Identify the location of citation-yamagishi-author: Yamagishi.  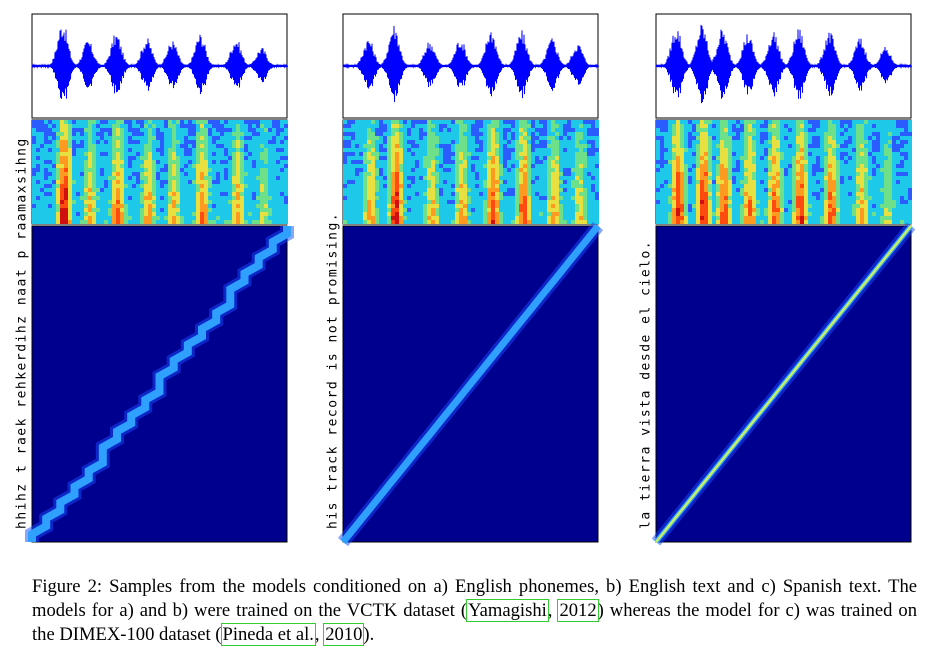
(507, 610).